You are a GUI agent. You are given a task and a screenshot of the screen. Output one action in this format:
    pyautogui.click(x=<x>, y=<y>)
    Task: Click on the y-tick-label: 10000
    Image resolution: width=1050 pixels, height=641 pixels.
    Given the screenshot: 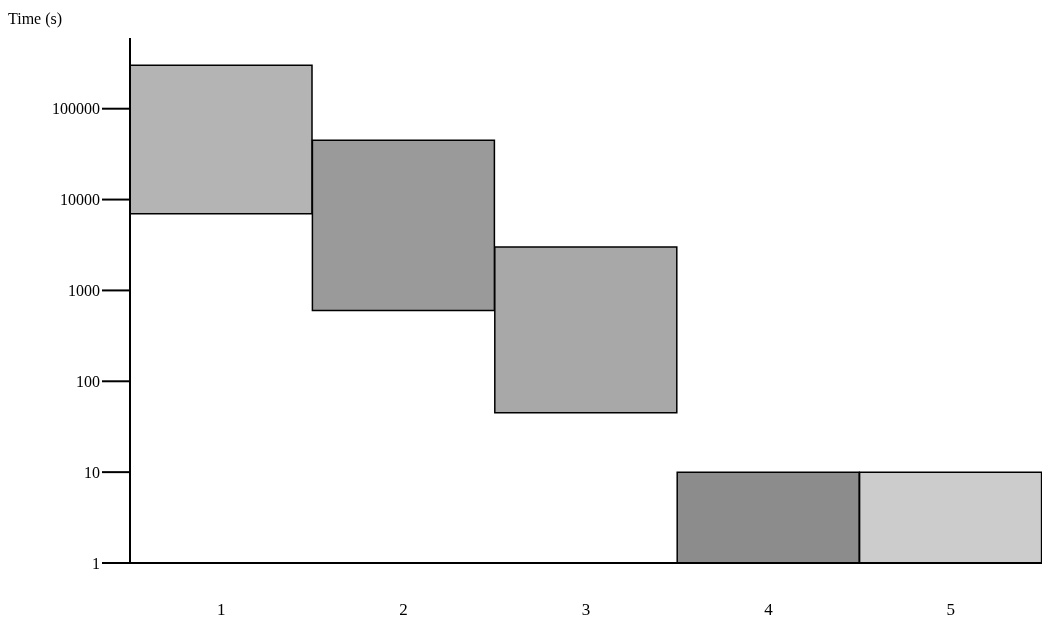 What is the action you would take?
    pyautogui.click(x=80, y=200)
    